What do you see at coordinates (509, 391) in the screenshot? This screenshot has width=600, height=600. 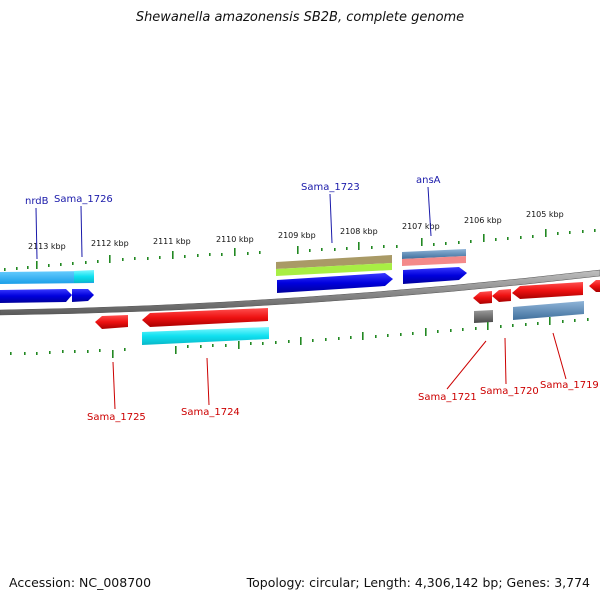 I see `gene-label-sama-1720: Sama_1720` at bounding box center [509, 391].